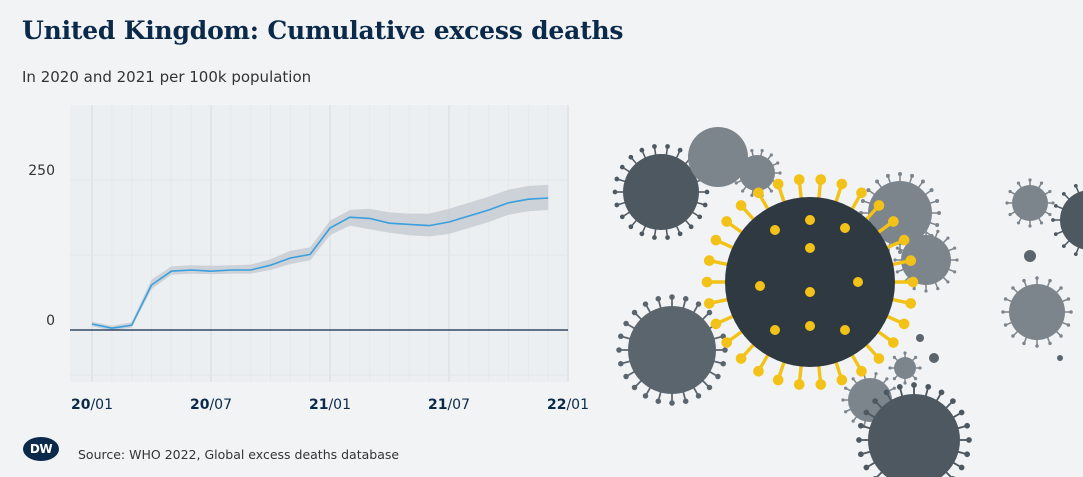  I want to click on virus-bottom-left-body, so click(672, 350).